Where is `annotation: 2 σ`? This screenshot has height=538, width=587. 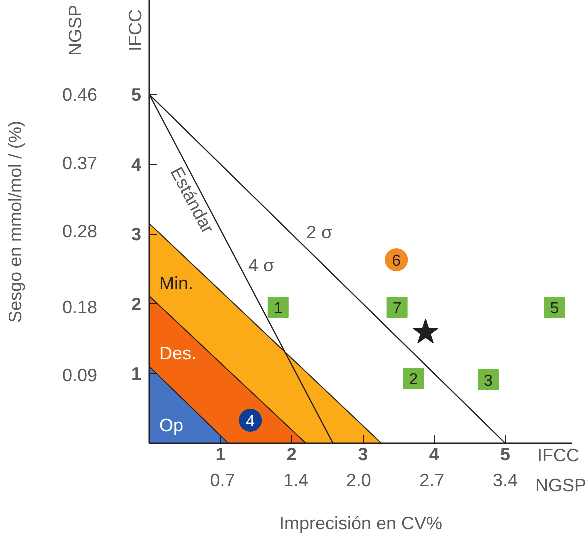
annotation: 2 σ is located at coordinates (319, 232).